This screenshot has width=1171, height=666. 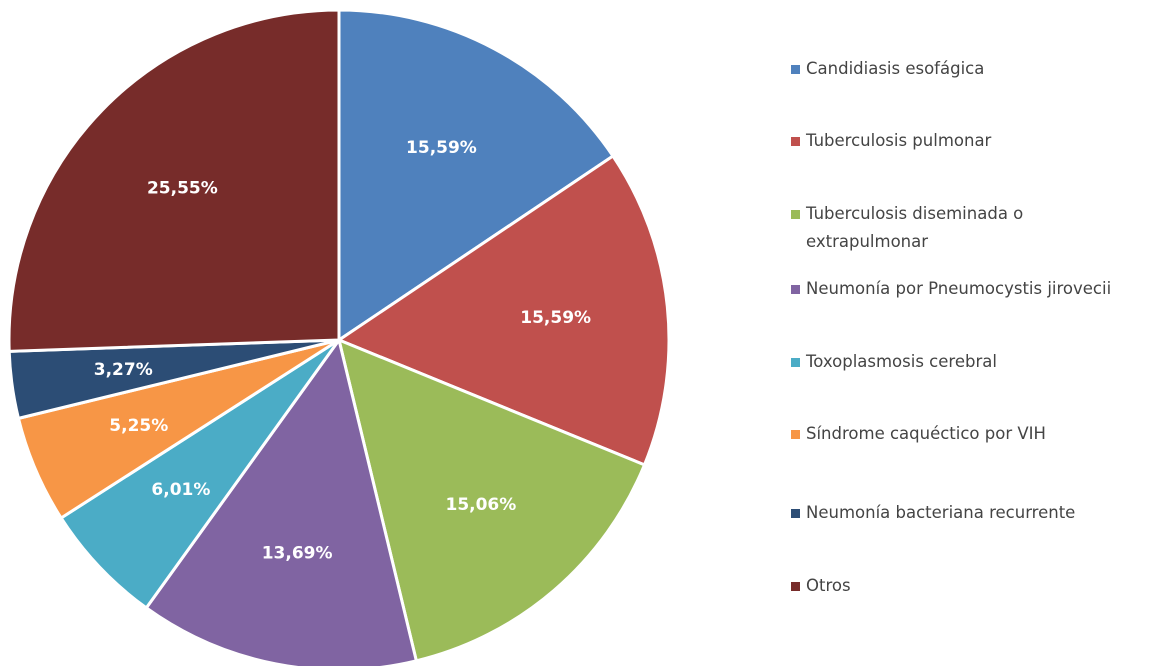 I want to click on legend-label: Síndrome caquéctico por VIH, so click(x=926, y=433).